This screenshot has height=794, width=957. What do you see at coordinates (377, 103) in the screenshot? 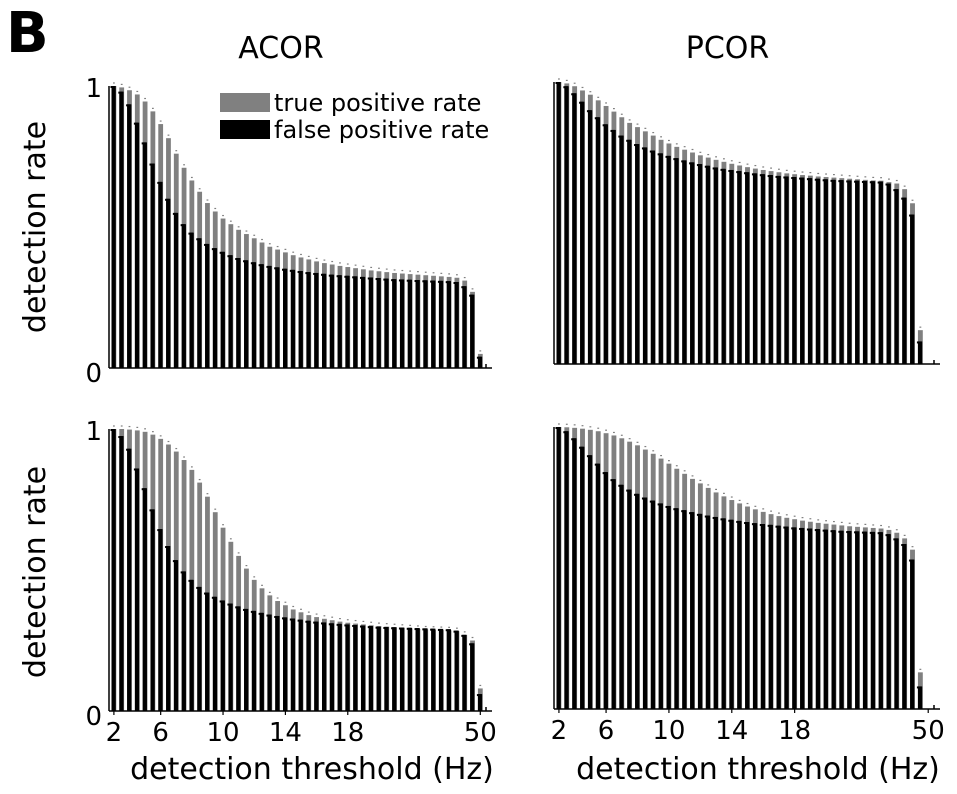
I see `acor-top-legend-label-tp: true positive rate` at bounding box center [377, 103].